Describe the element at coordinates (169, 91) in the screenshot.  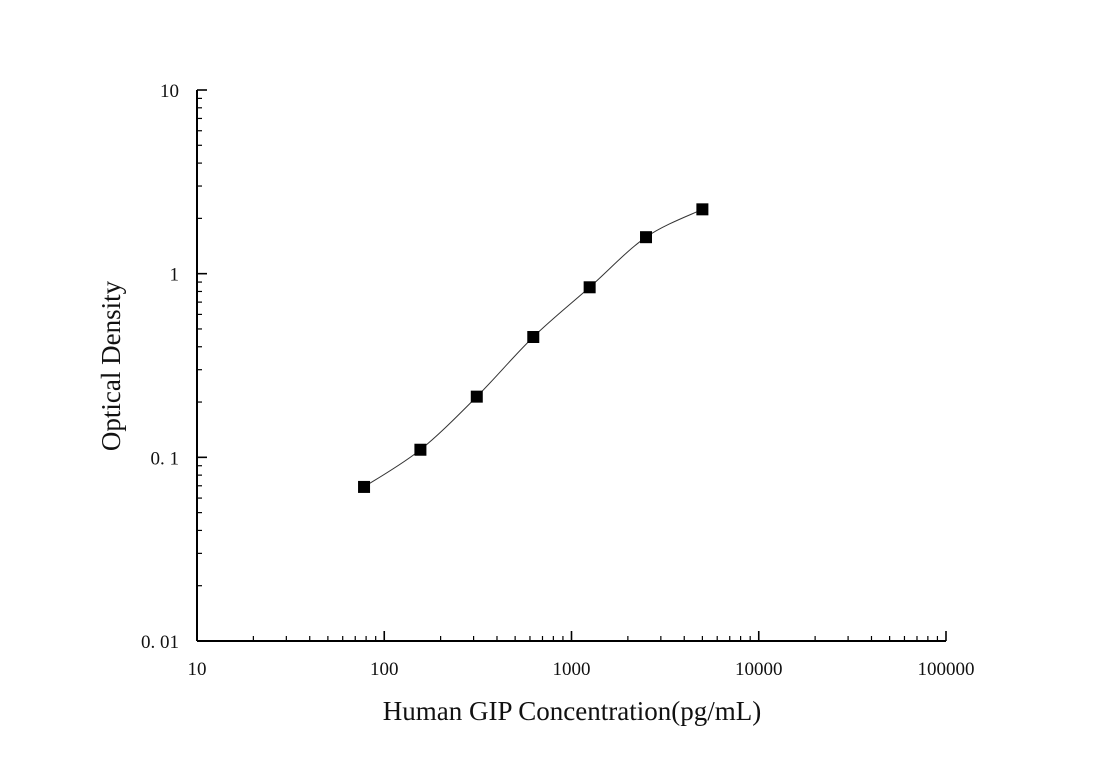
I see `y-tick-label: 10` at that location.